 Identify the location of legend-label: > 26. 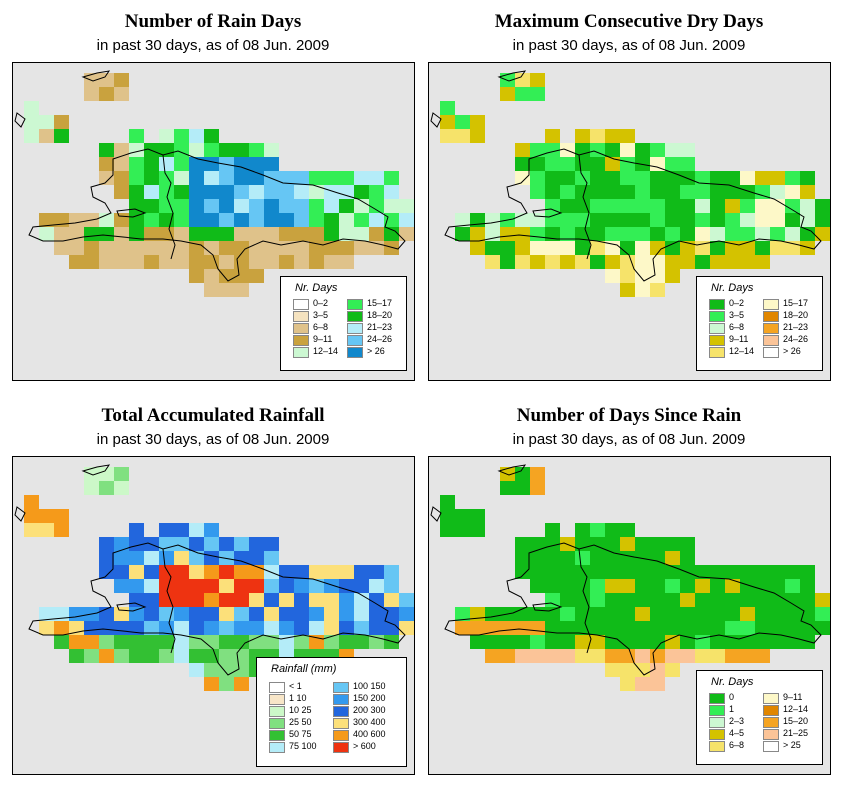
(792, 351).